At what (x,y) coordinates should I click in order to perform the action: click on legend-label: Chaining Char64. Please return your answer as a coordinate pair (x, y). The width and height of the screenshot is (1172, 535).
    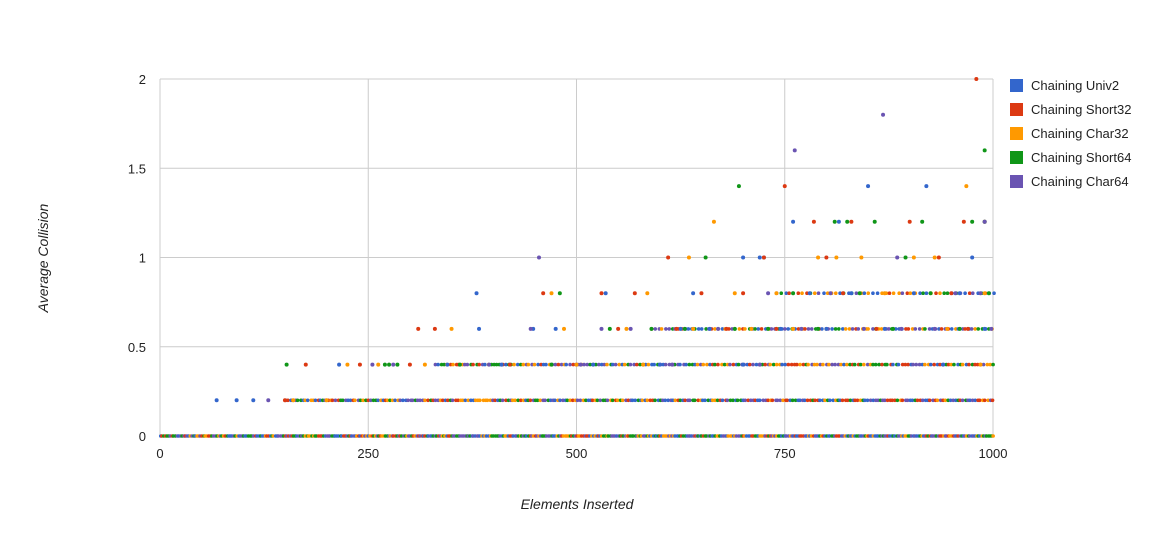
    Looking at the image, I should click on (1080, 181).